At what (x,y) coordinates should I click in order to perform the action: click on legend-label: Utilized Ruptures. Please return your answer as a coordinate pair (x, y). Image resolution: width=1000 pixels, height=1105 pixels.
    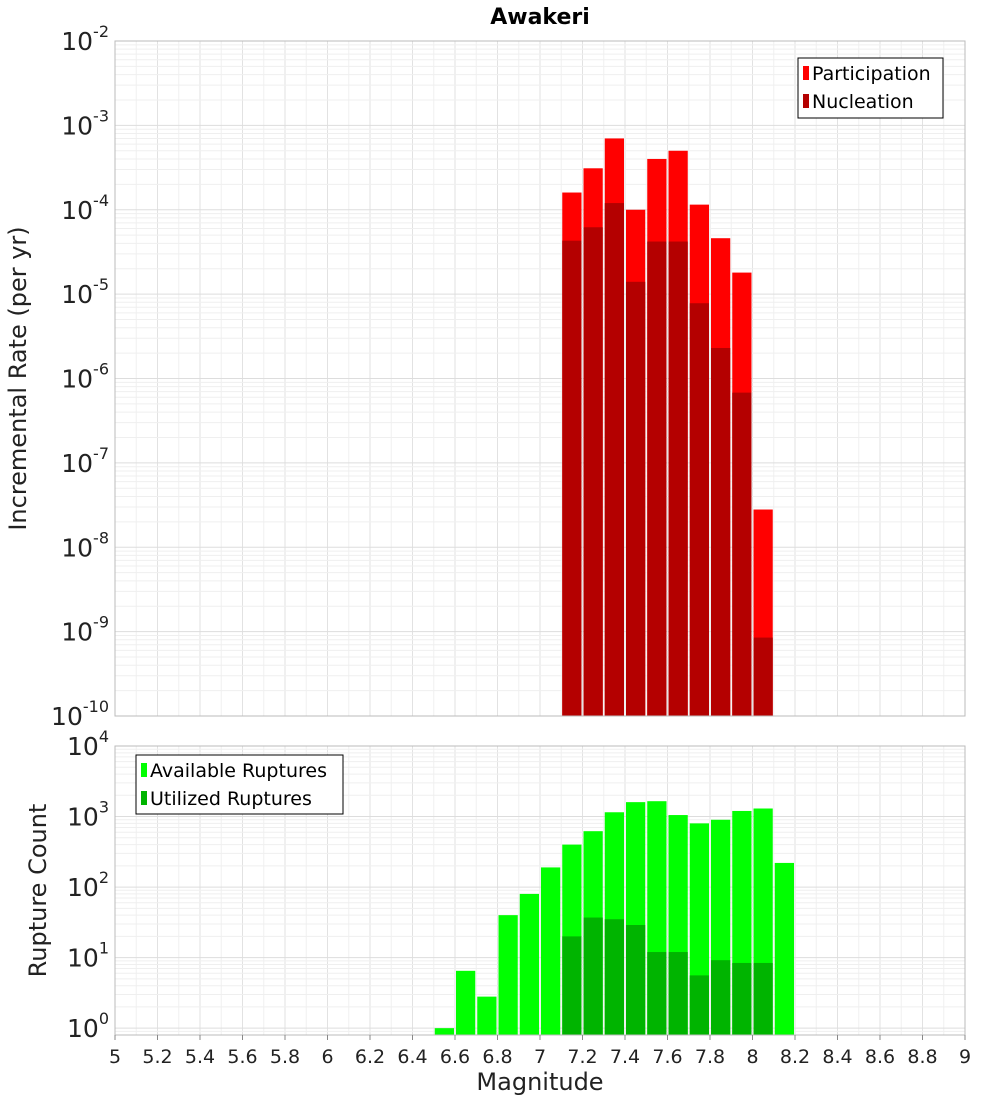
    Looking at the image, I should click on (231, 799).